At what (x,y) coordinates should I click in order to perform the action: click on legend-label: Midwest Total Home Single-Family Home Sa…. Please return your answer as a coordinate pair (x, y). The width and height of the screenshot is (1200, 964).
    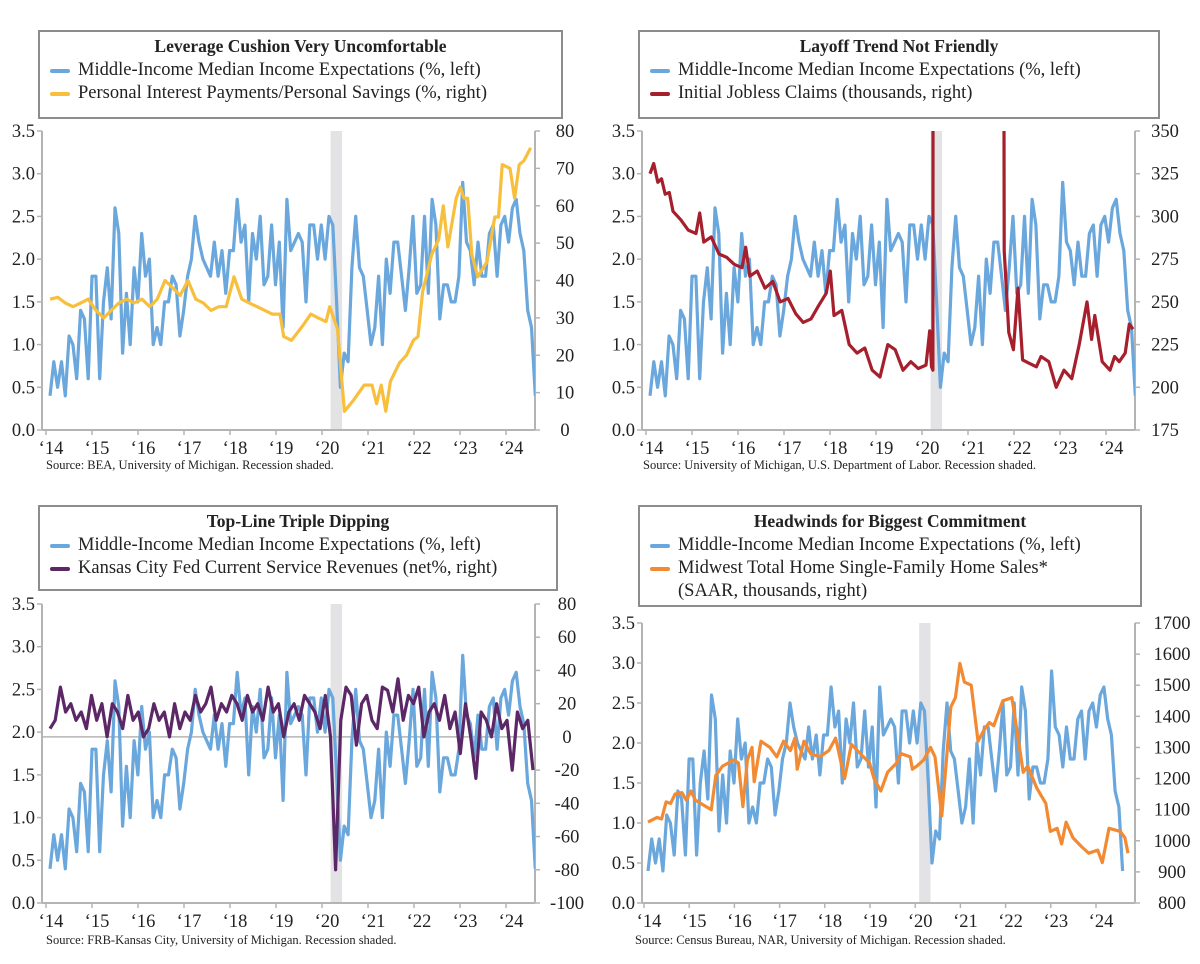
    Looking at the image, I should click on (863, 568).